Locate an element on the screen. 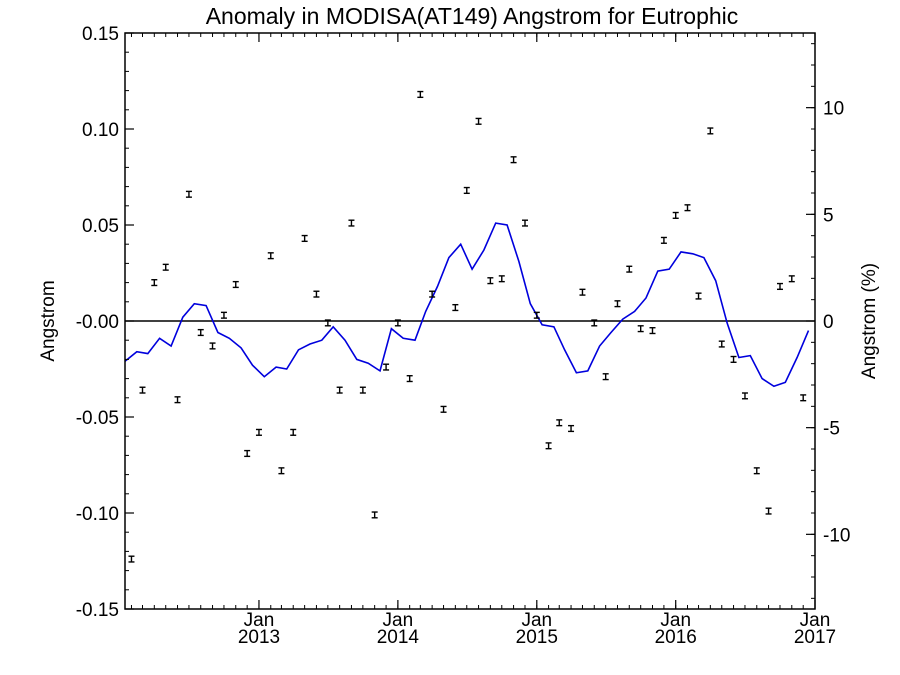 The width and height of the screenshot is (900, 675). y-tick-label: -0.10 is located at coordinates (97, 514).